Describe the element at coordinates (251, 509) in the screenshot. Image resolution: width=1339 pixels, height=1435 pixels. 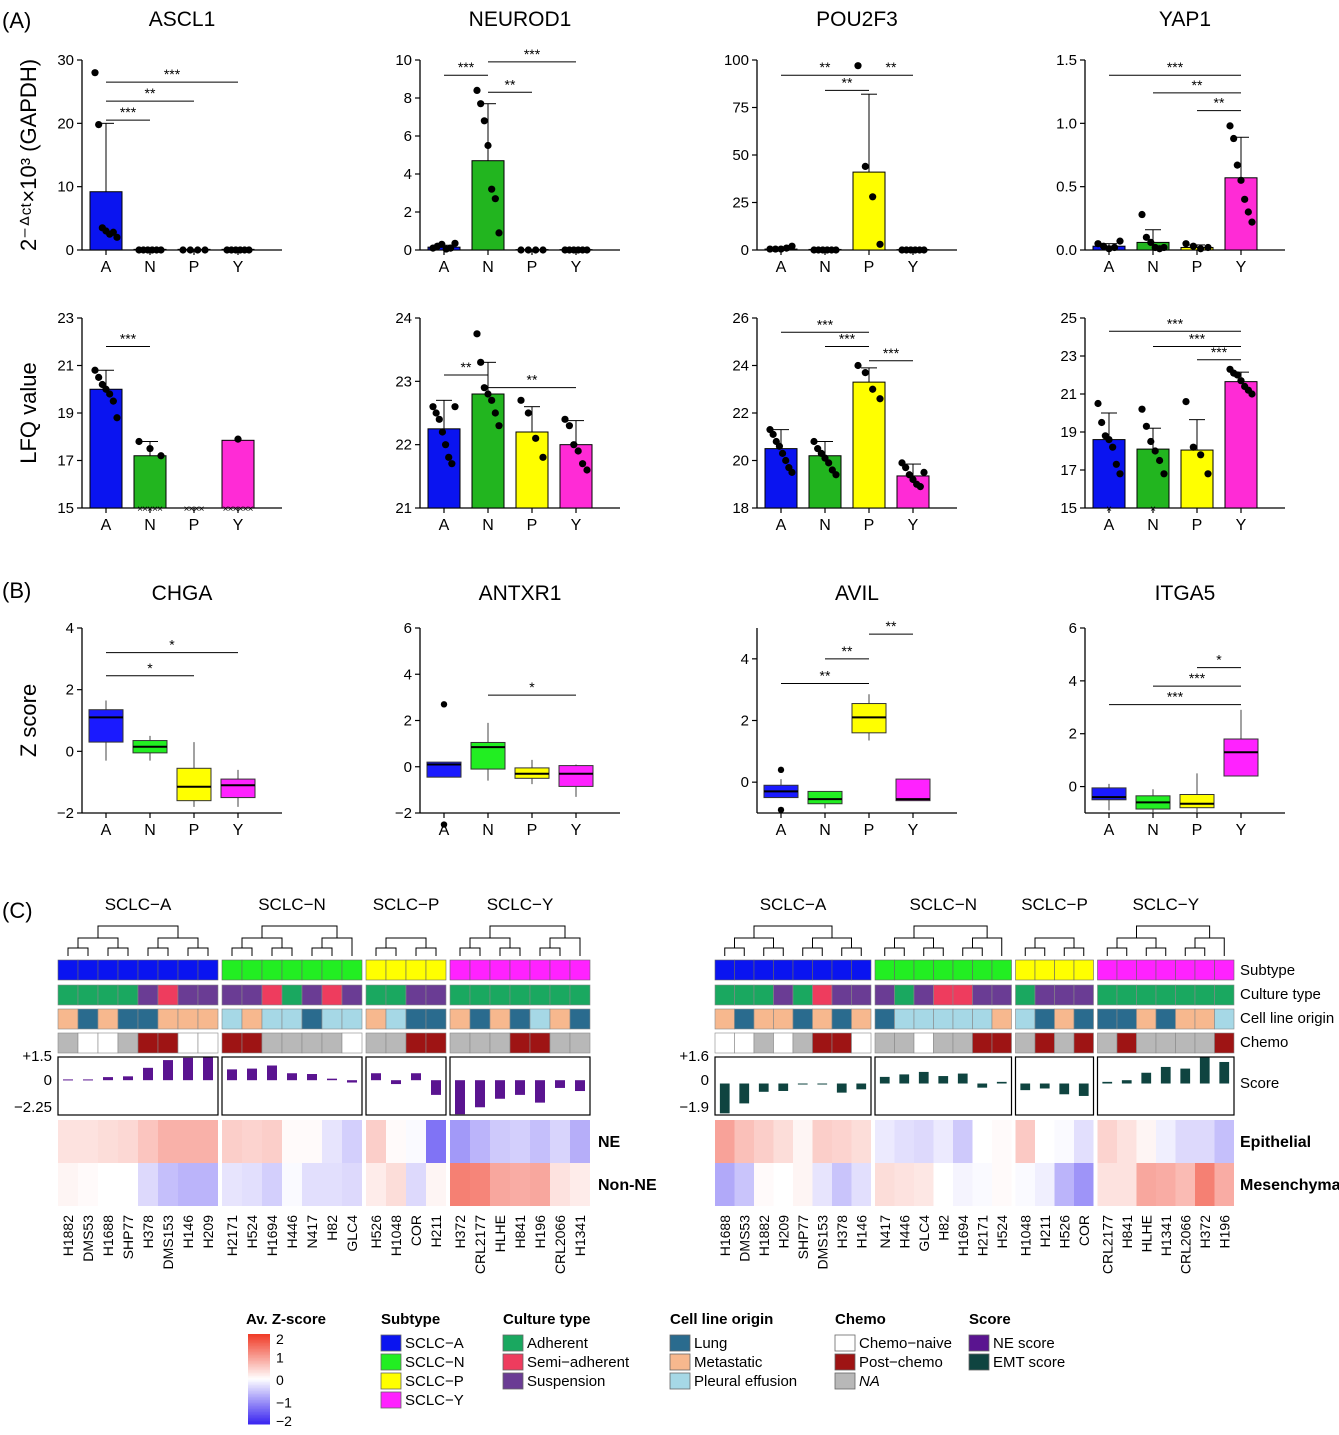
I see `lfq-missing-mark: ×` at that location.